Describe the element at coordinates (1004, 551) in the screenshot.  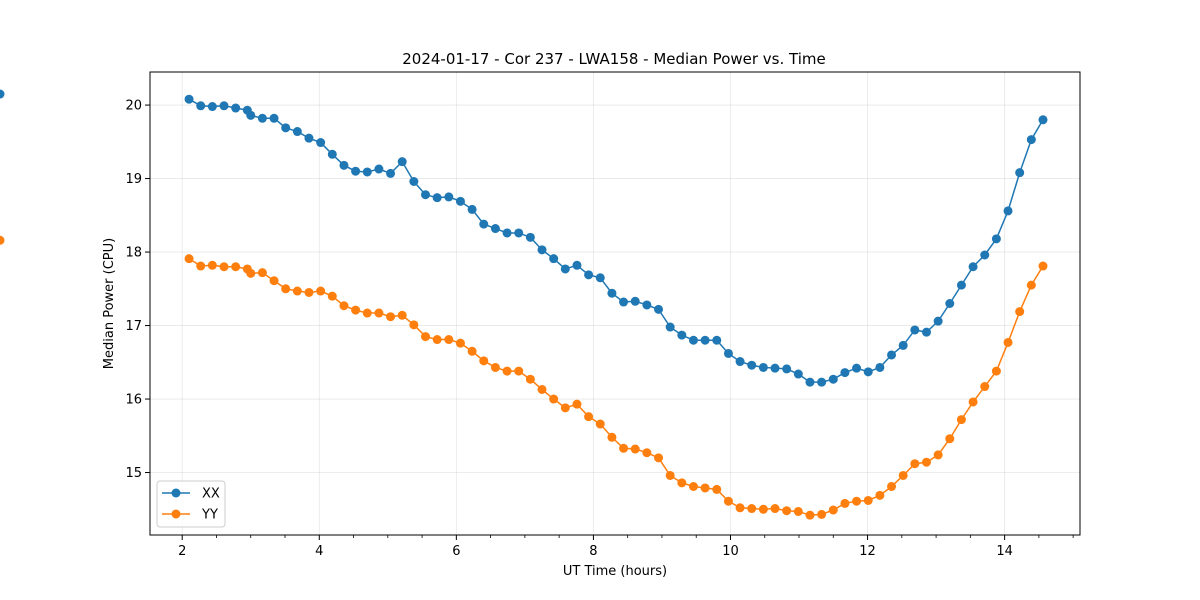
I see `x-tick-label: 14` at that location.